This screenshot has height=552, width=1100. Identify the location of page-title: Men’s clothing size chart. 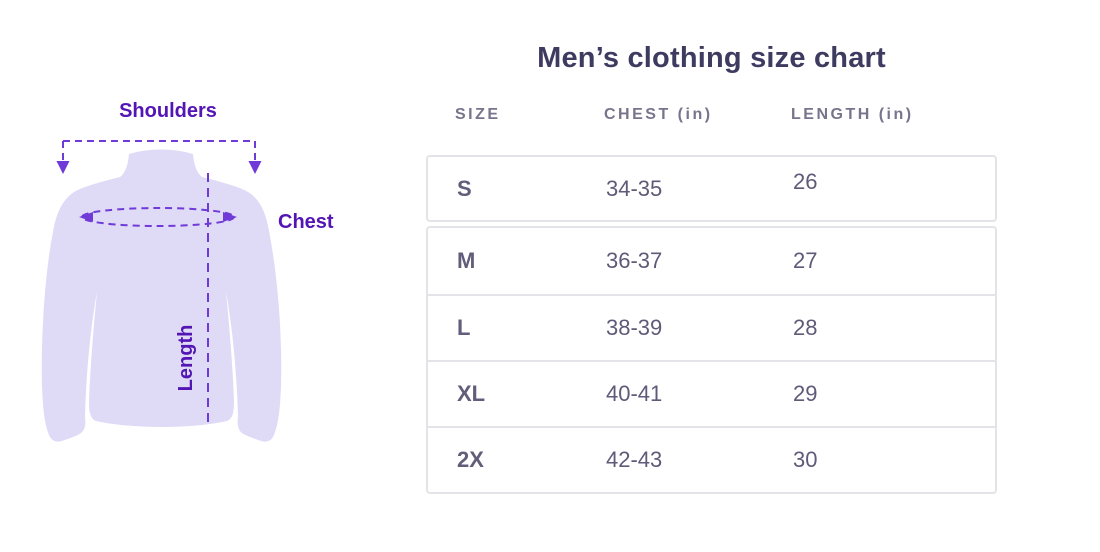
(711, 58).